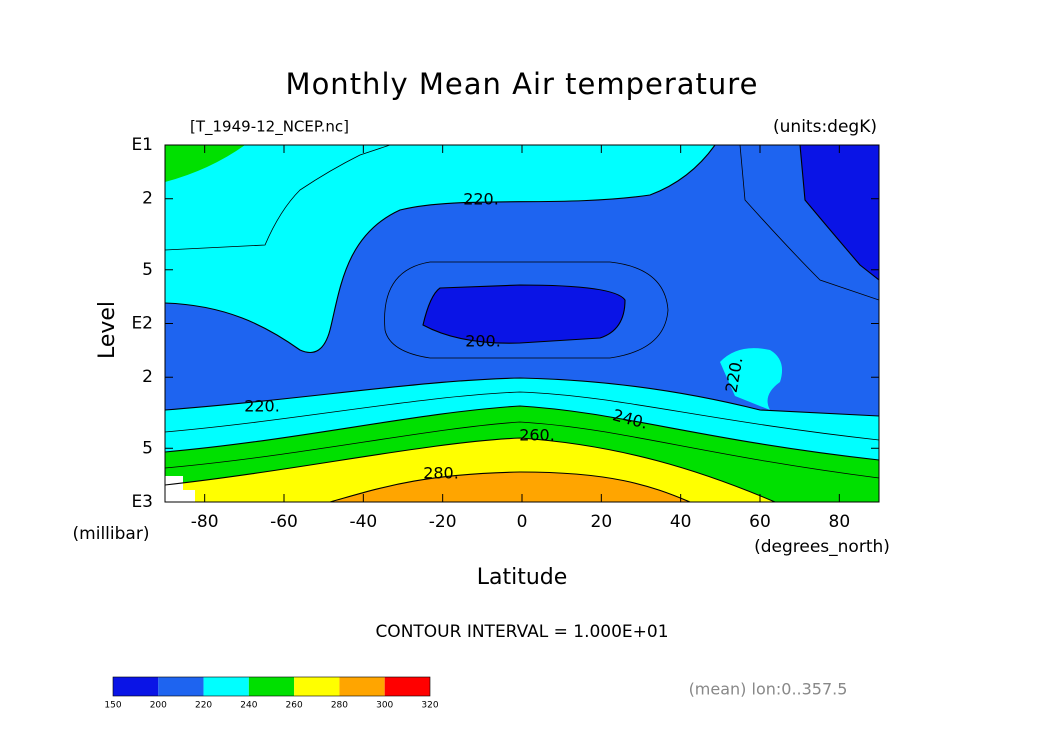 The width and height of the screenshot is (1044, 739). I want to click on x-axis-label: Latitude, so click(522, 577).